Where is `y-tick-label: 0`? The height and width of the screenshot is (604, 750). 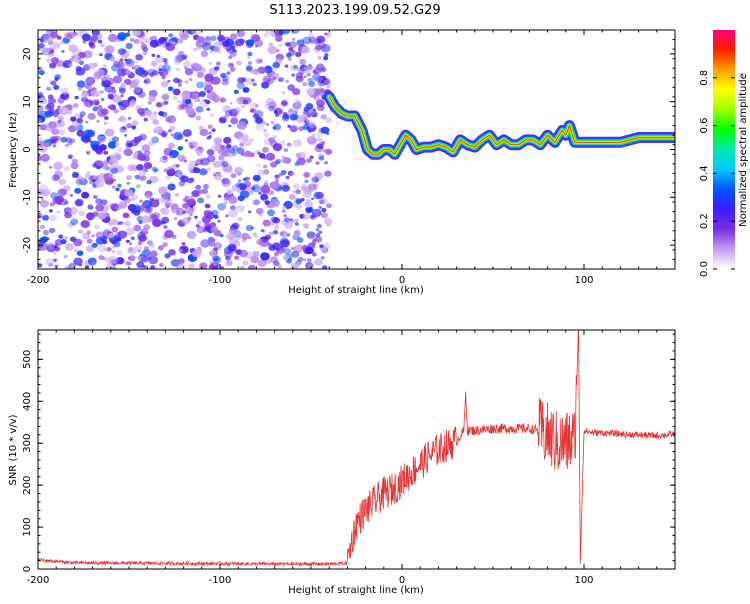 y-tick-label: 0 is located at coordinates (27, 149).